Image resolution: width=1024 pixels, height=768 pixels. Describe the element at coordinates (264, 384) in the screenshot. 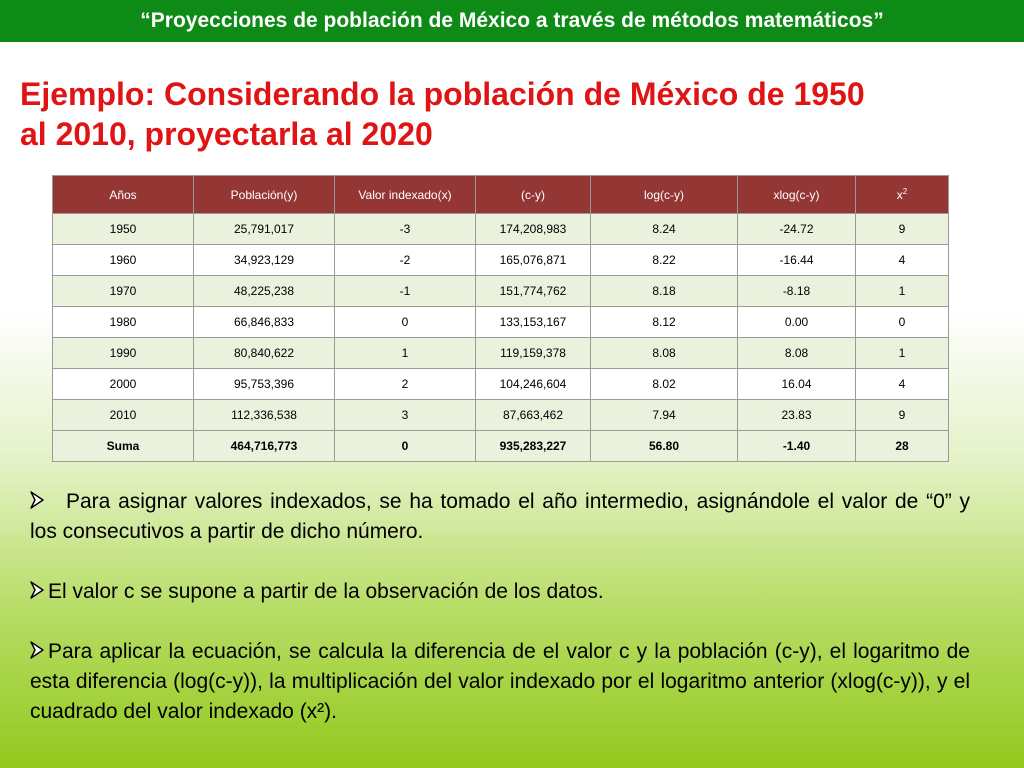

I see `cell-poblacion: 95,753,396` at that location.